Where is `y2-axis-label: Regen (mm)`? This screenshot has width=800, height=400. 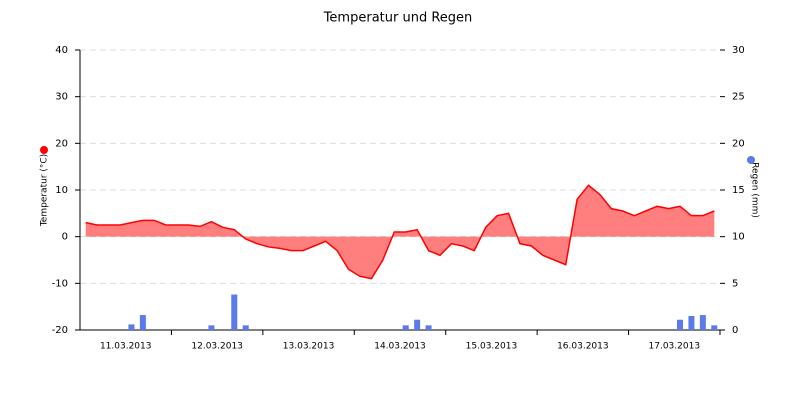 y2-axis-label: Regen (mm) is located at coordinates (755, 190).